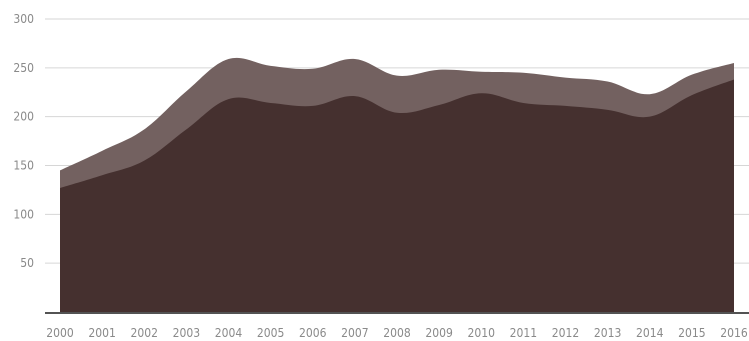  I want to click on y-axis-tick-labels: 50 100 150 200 250 300, so click(23, 141).